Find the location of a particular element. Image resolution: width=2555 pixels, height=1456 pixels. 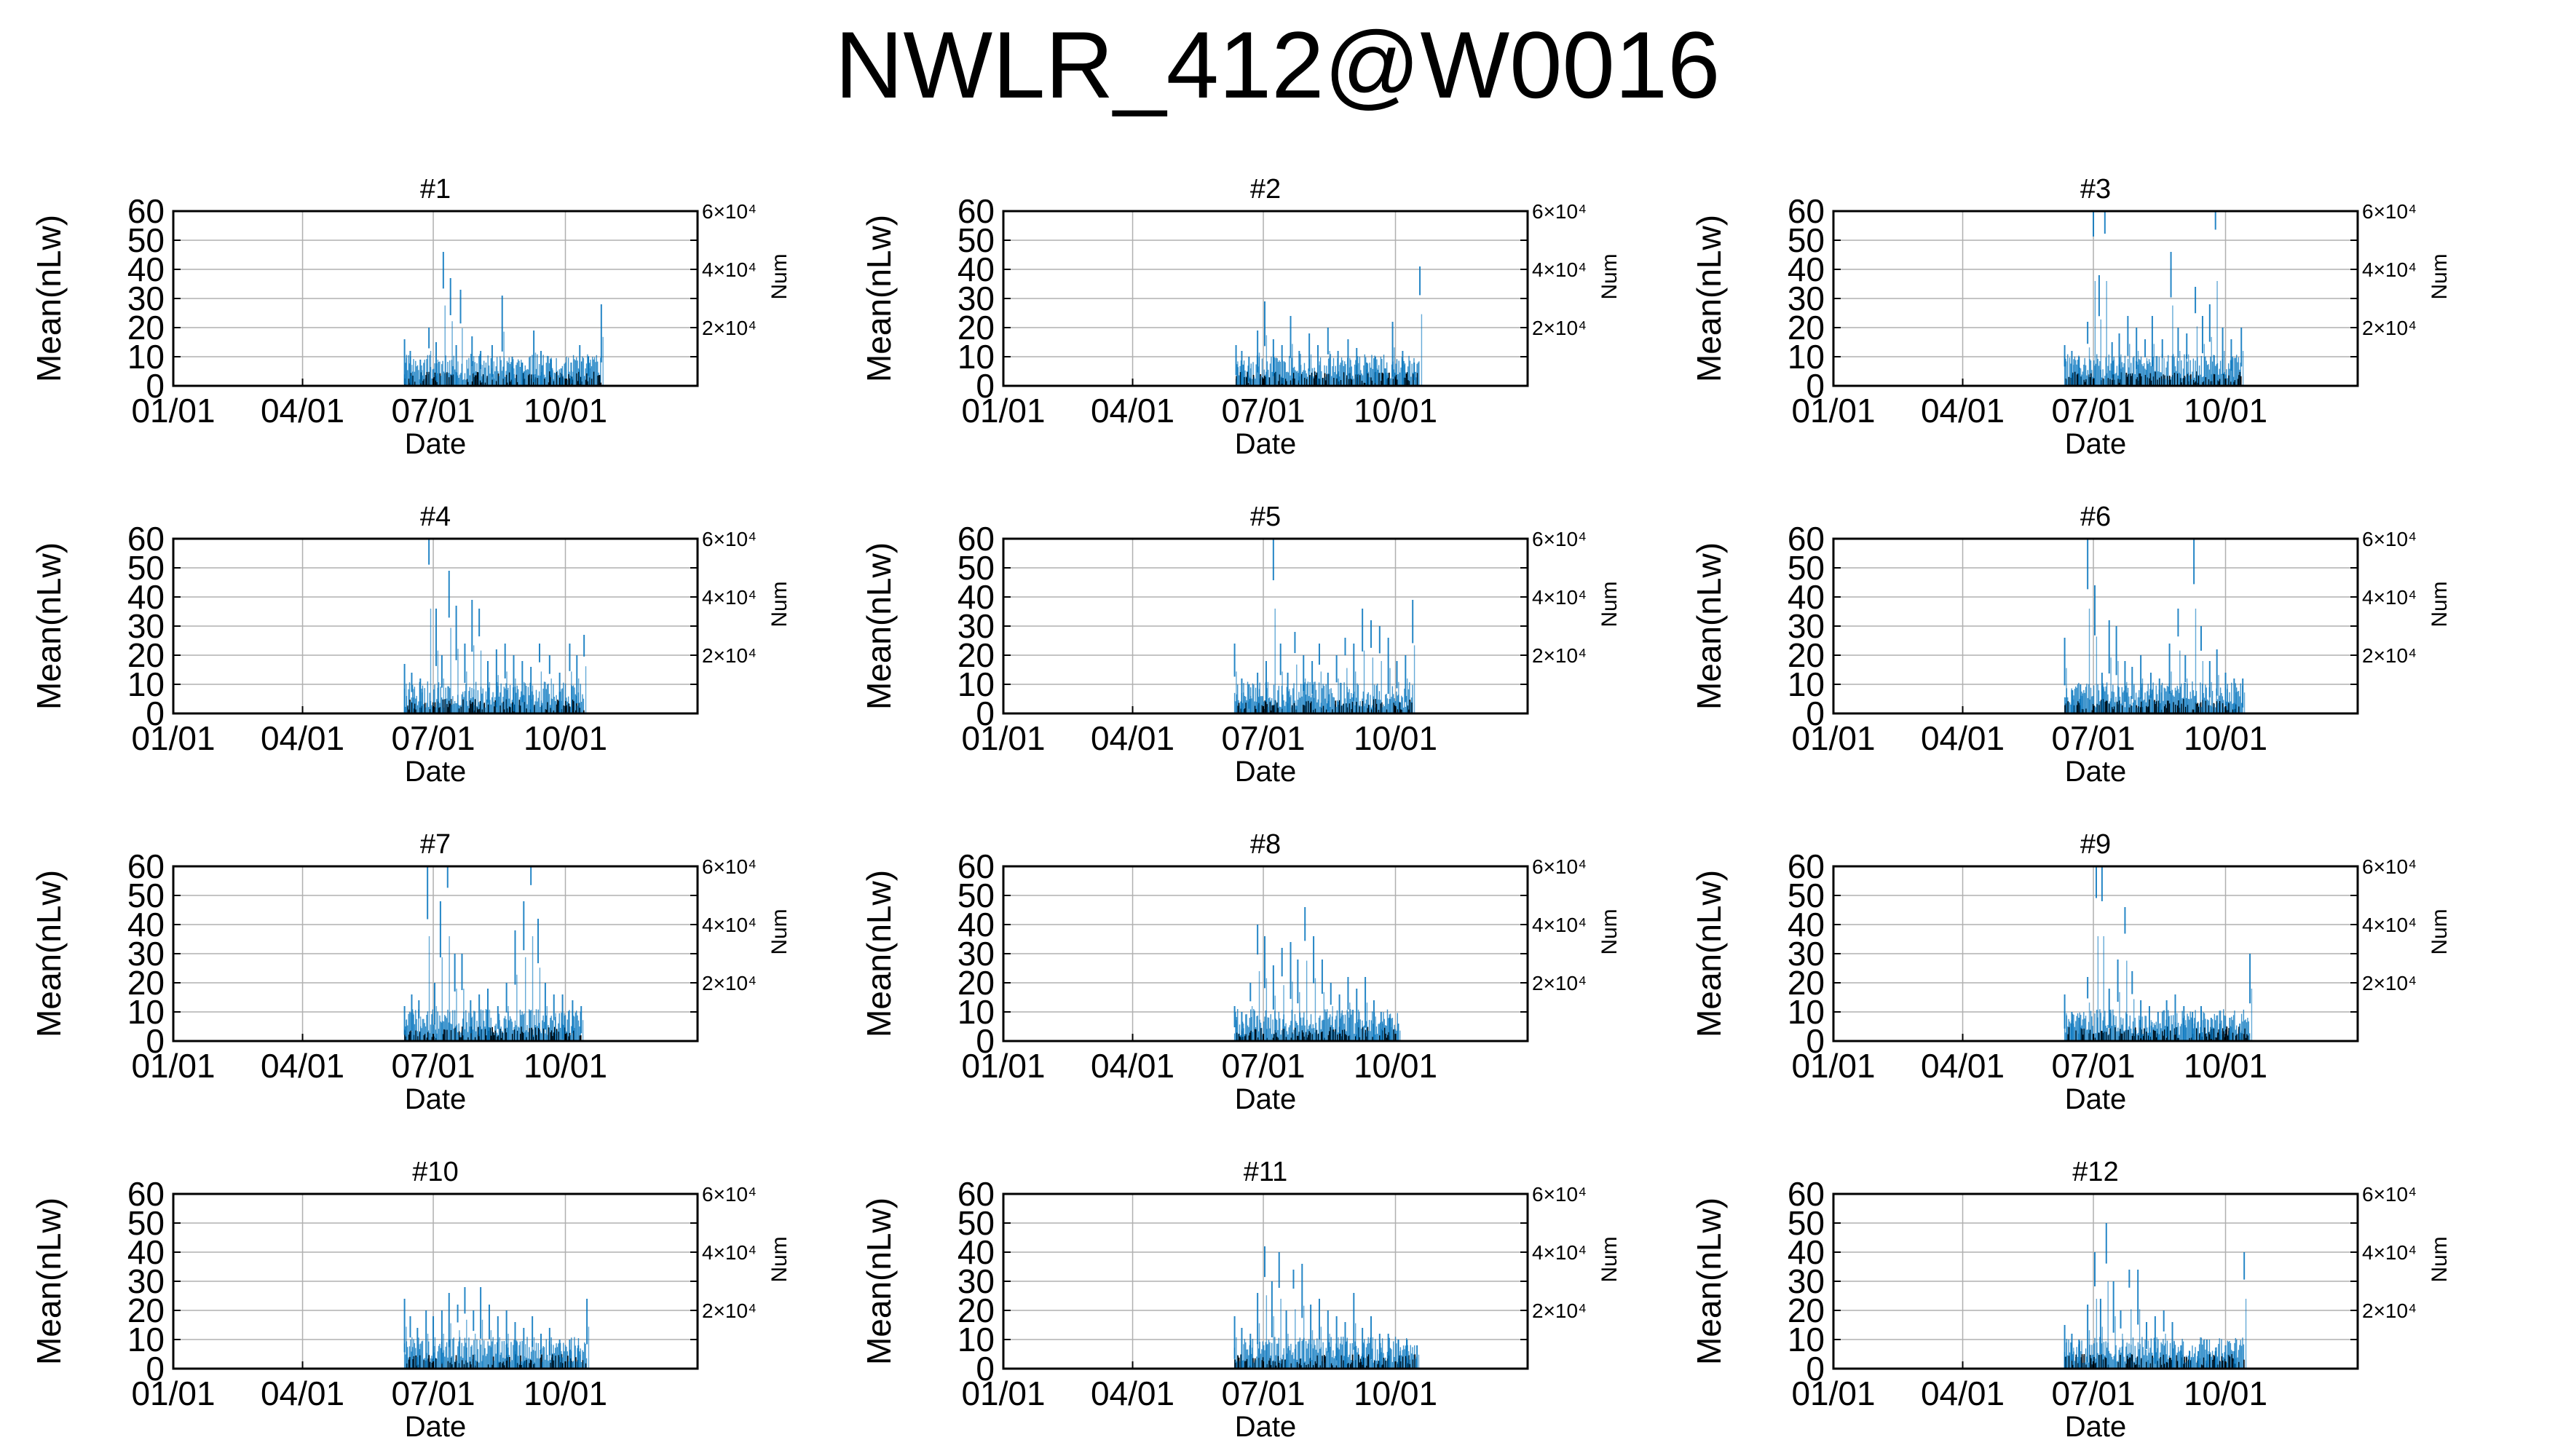

subplot-title: #3 is located at coordinates (2095, 189).